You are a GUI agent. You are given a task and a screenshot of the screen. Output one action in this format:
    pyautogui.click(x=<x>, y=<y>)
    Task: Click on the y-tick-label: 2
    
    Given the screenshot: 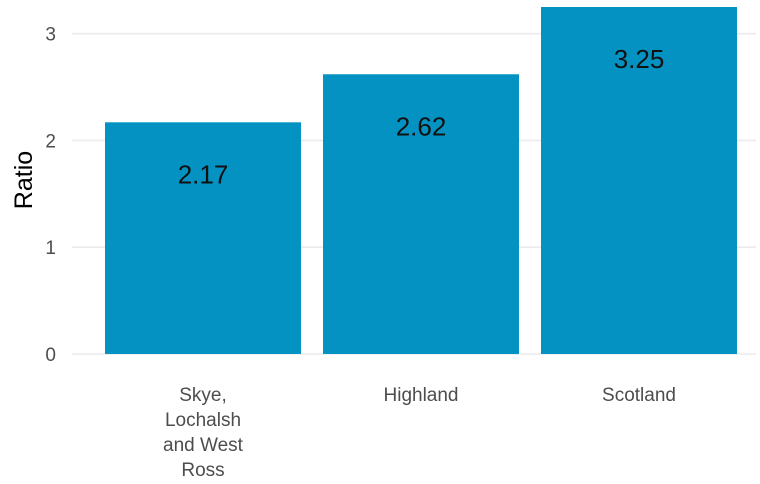 What is the action you would take?
    pyautogui.click(x=50, y=141)
    